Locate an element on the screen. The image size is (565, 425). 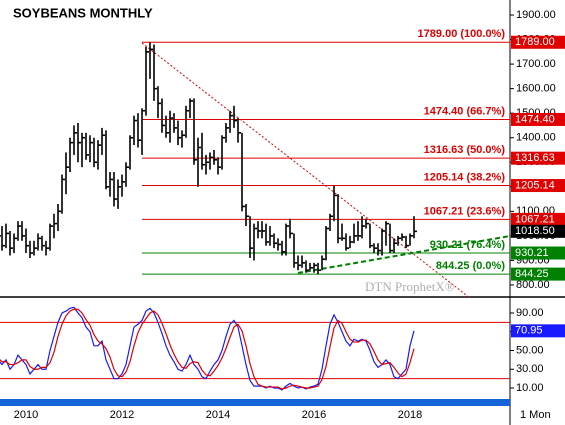
last-value-label: 70.95 is located at coordinates (529, 331).